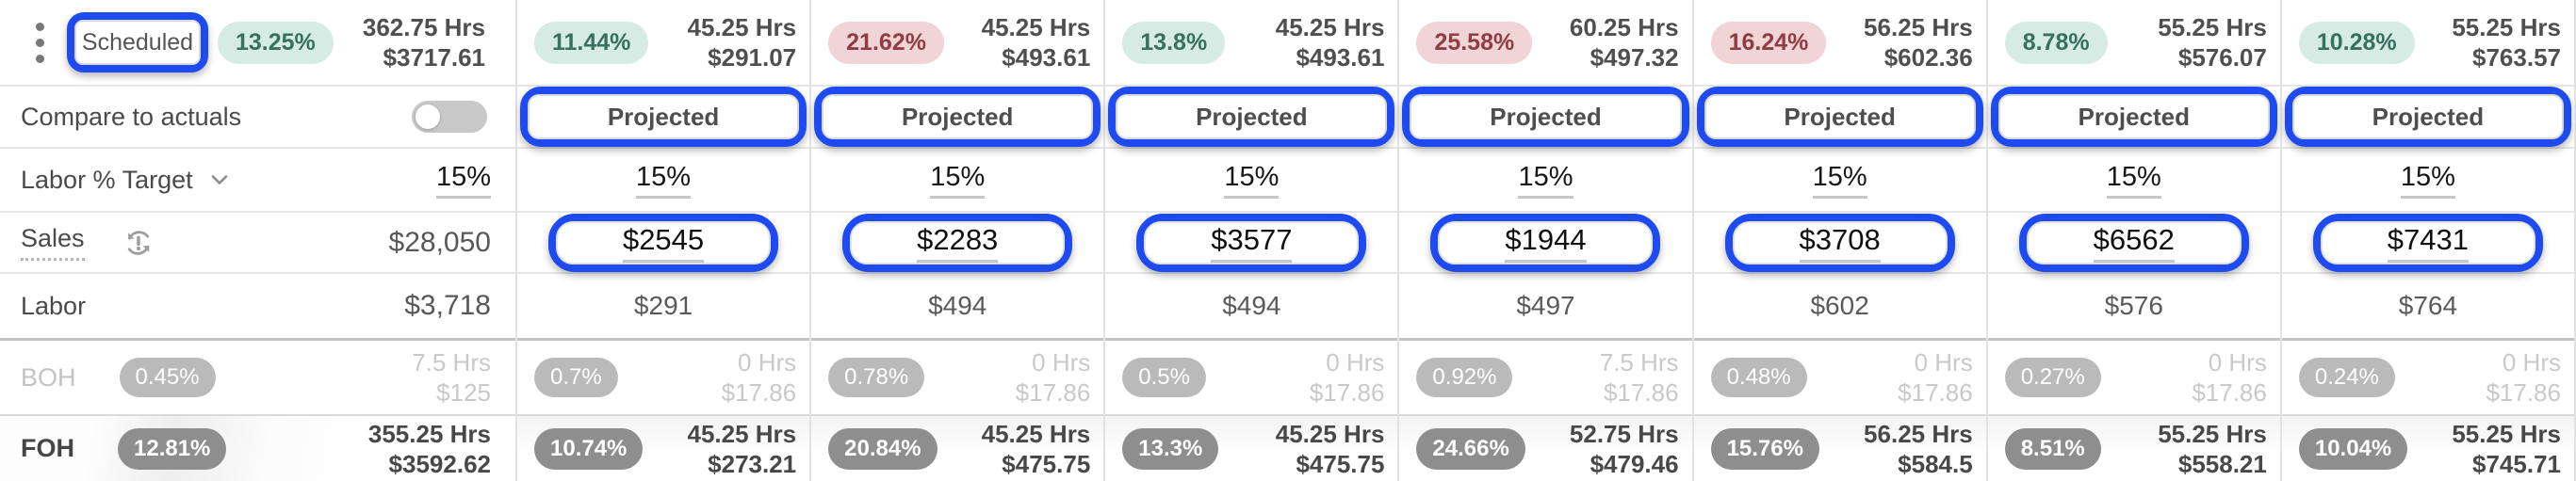  What do you see at coordinates (1164, 377) in the screenshot?
I see `day-boh-pct-badge: 0.5%` at bounding box center [1164, 377].